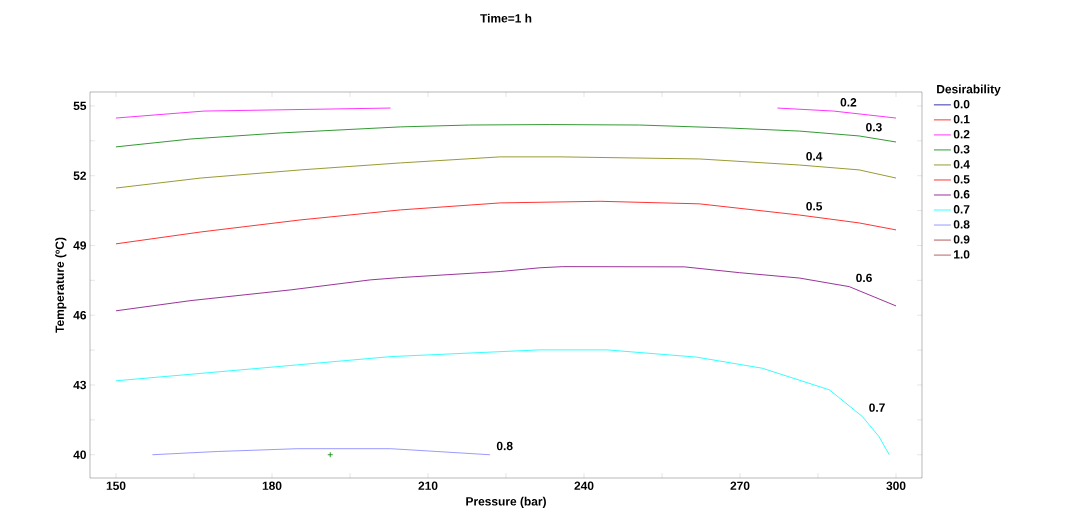 This screenshot has width=1084, height=522. I want to click on legend-label: 0.9, so click(961, 239).